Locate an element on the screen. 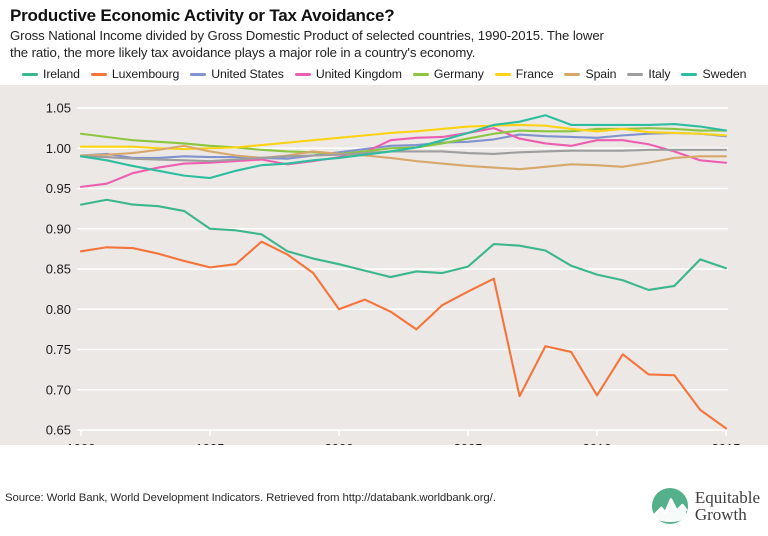 The height and width of the screenshot is (536, 768). x-axis-tick-label: 2015 is located at coordinates (726, 443).